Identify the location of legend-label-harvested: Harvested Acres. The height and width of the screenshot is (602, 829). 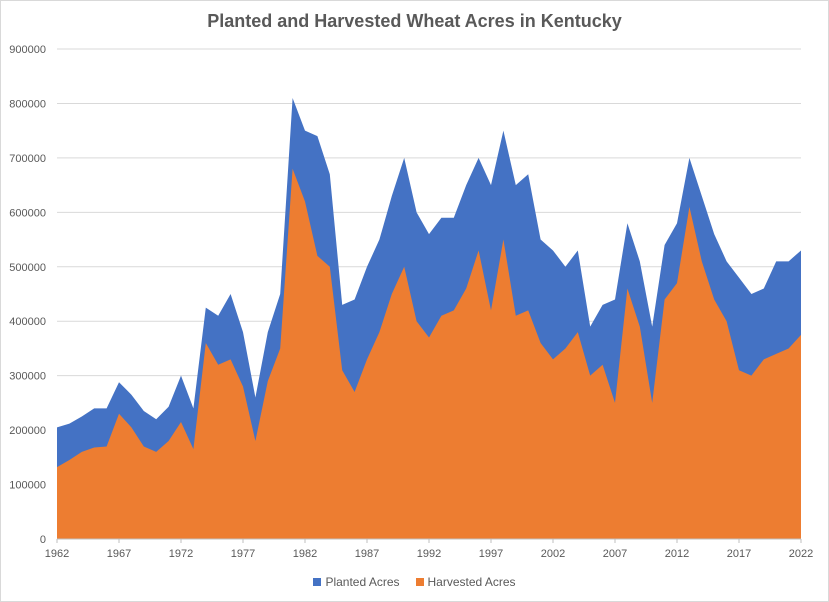
(471, 582).